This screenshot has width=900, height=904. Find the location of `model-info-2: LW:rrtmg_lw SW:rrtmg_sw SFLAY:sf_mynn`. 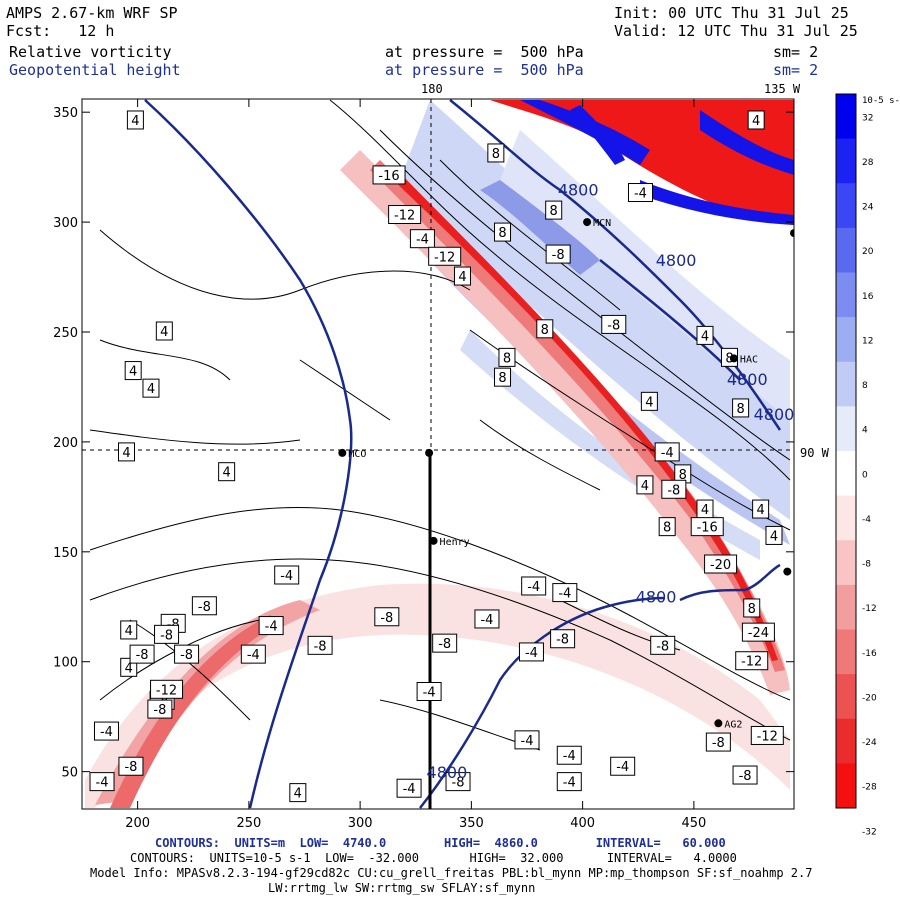

model-info-2: LW:rrtmg_lw SW:rrtmg_sw SFLAY:sf_mynn is located at coordinates (402, 888).